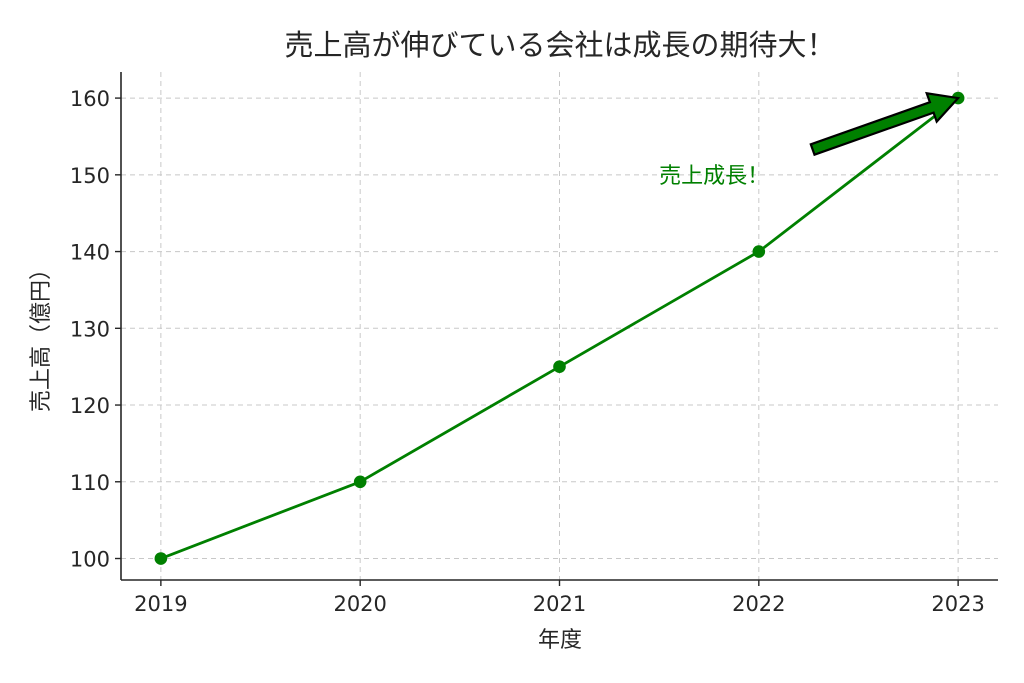 The height and width of the screenshot is (683, 1024). Describe the element at coordinates (90, 483) in the screenshot. I see `y-tick-label-110: 110` at that location.